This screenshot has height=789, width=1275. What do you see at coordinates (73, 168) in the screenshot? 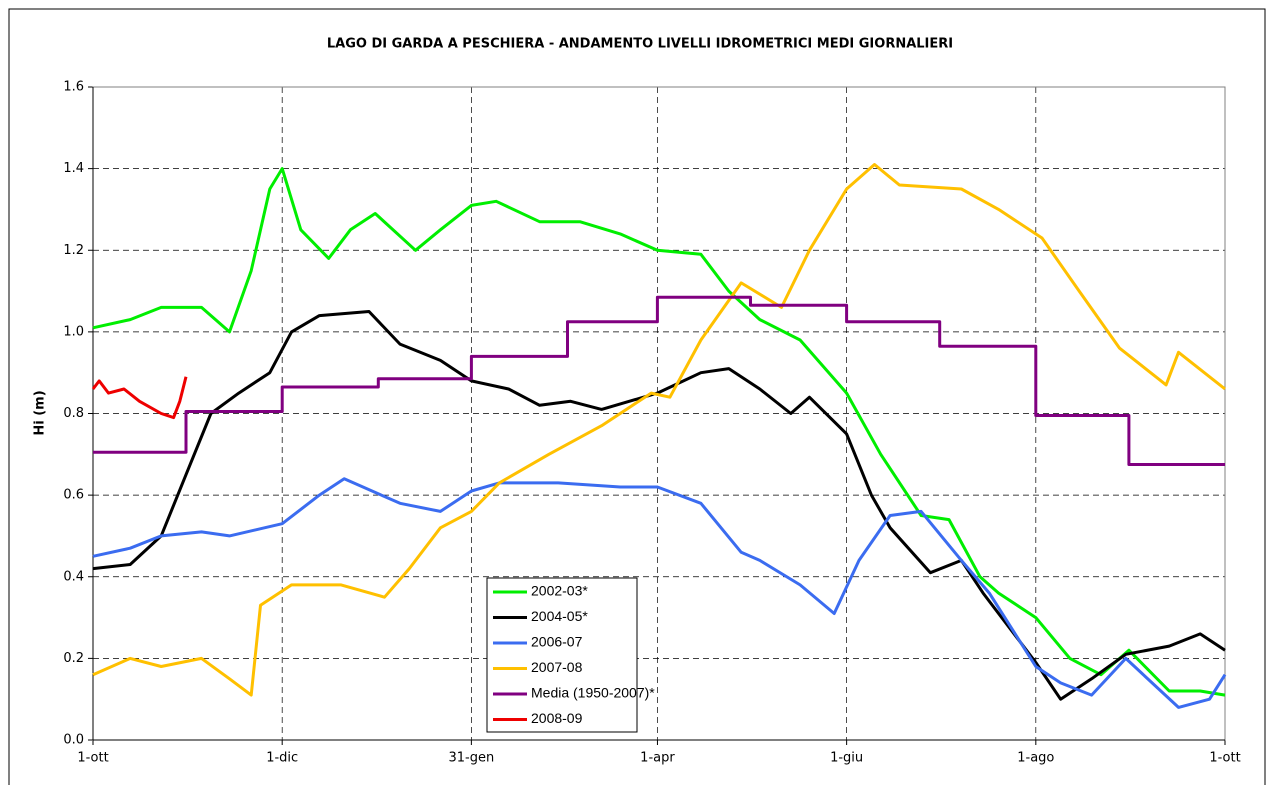
I see `y-tick-label: 1.4` at bounding box center [73, 168].